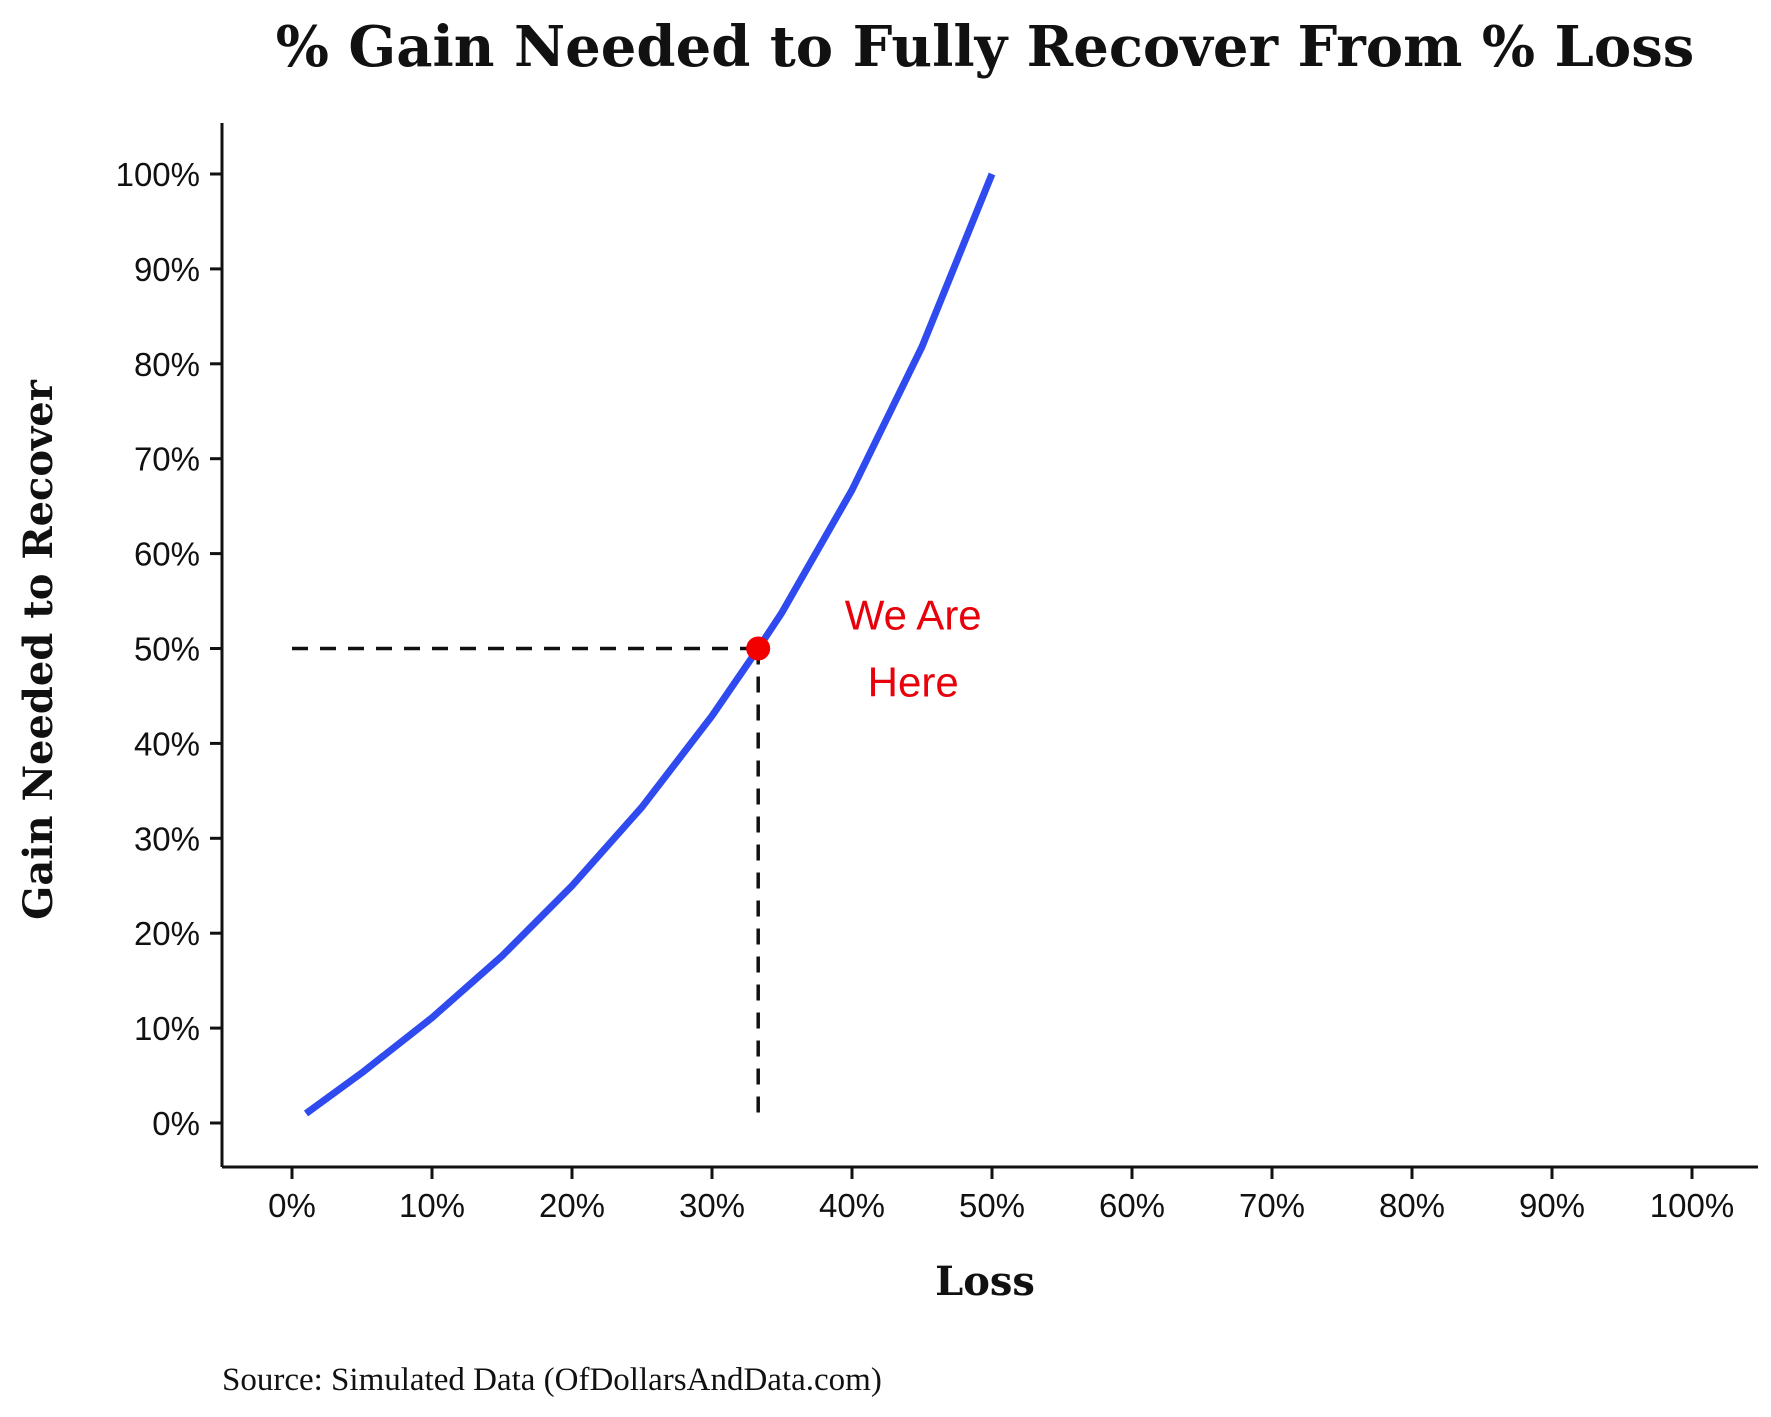  Describe the element at coordinates (167, 838) in the screenshot. I see `y-tick-label: 30%` at that location.